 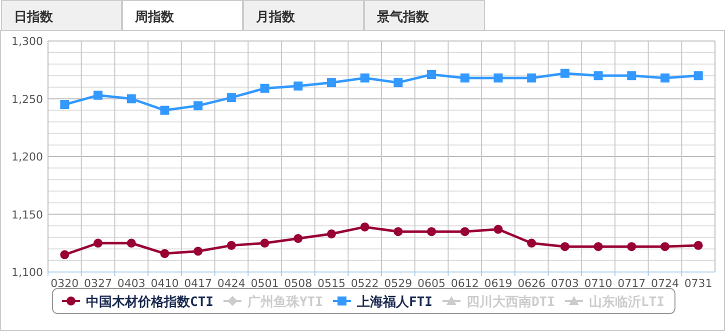 What do you see at coordinates (364, 283) in the screenshot?
I see `x-tick-label: 0522` at bounding box center [364, 283].